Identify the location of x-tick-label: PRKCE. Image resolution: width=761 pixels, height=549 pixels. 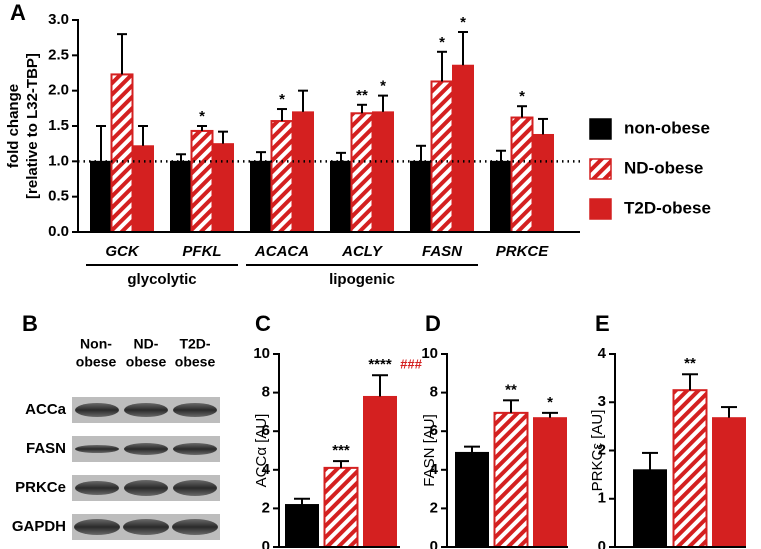
(523, 251).